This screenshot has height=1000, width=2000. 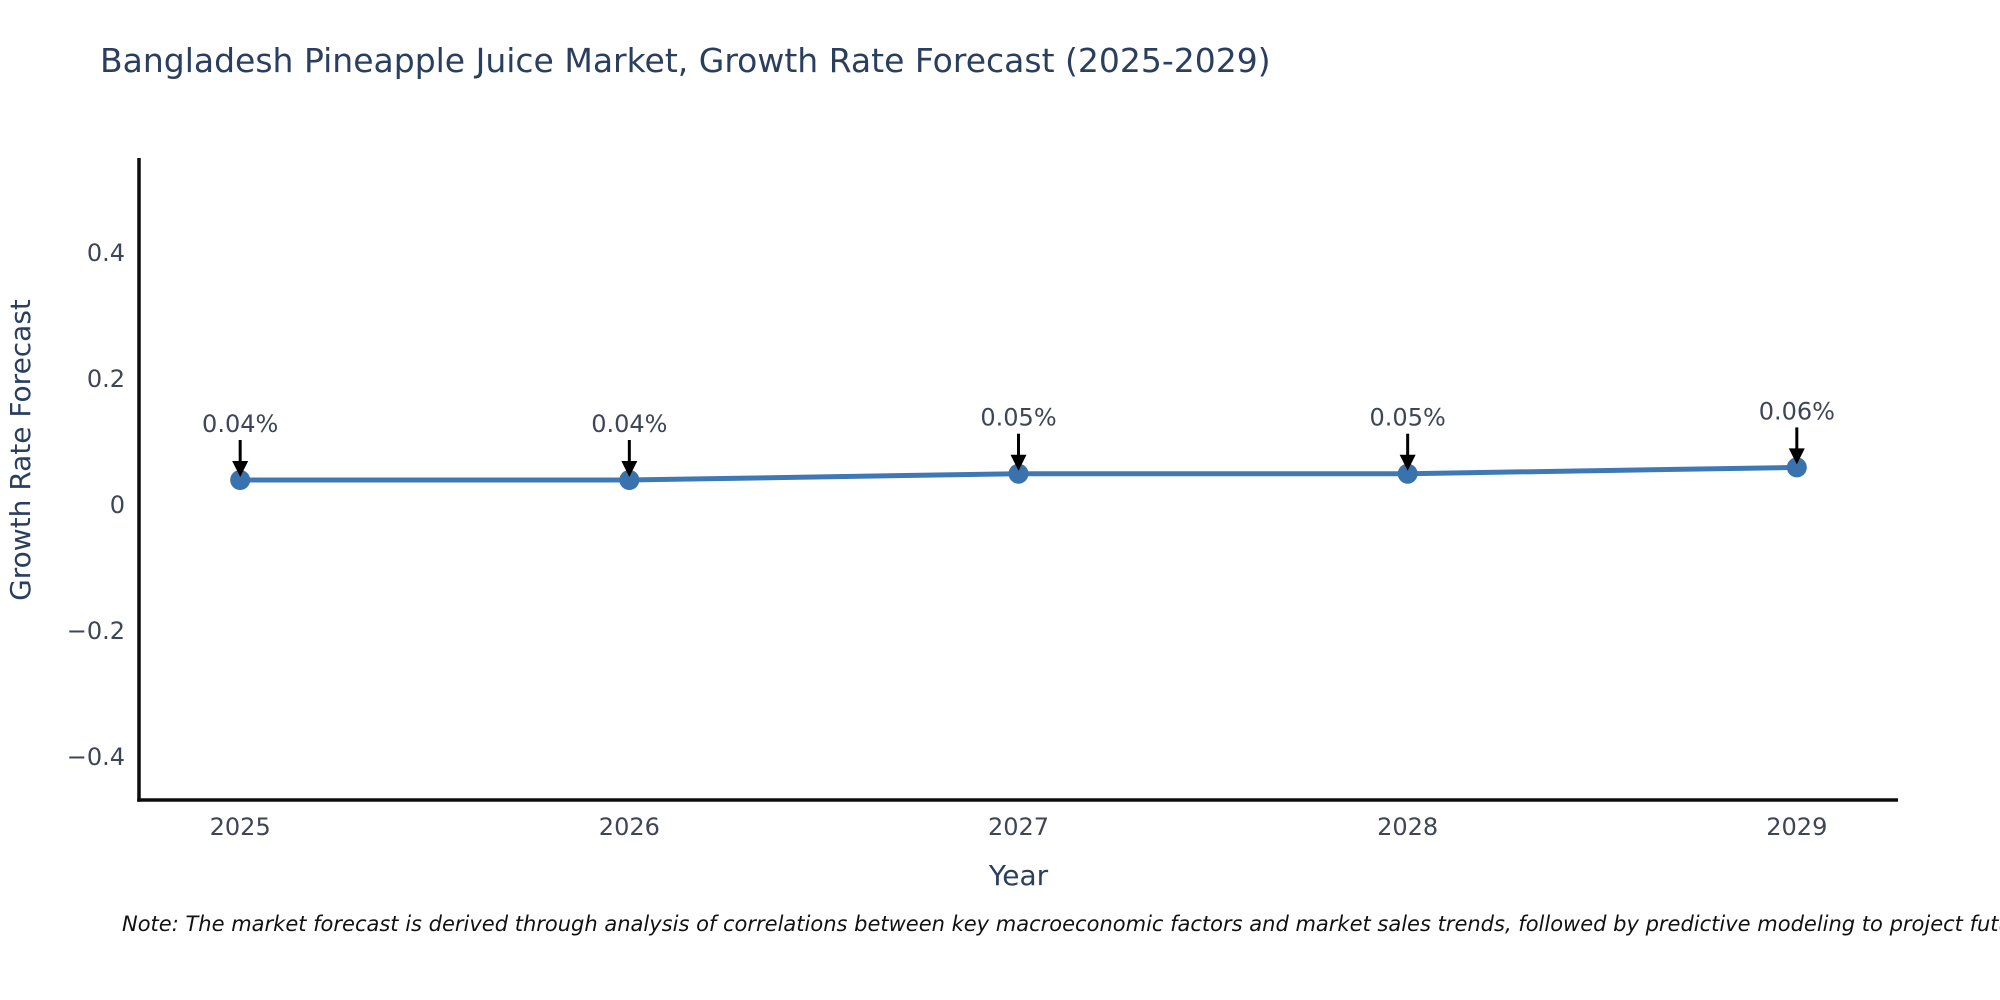 What do you see at coordinates (96, 757) in the screenshot?
I see `y-tick-label: −0.4` at bounding box center [96, 757].